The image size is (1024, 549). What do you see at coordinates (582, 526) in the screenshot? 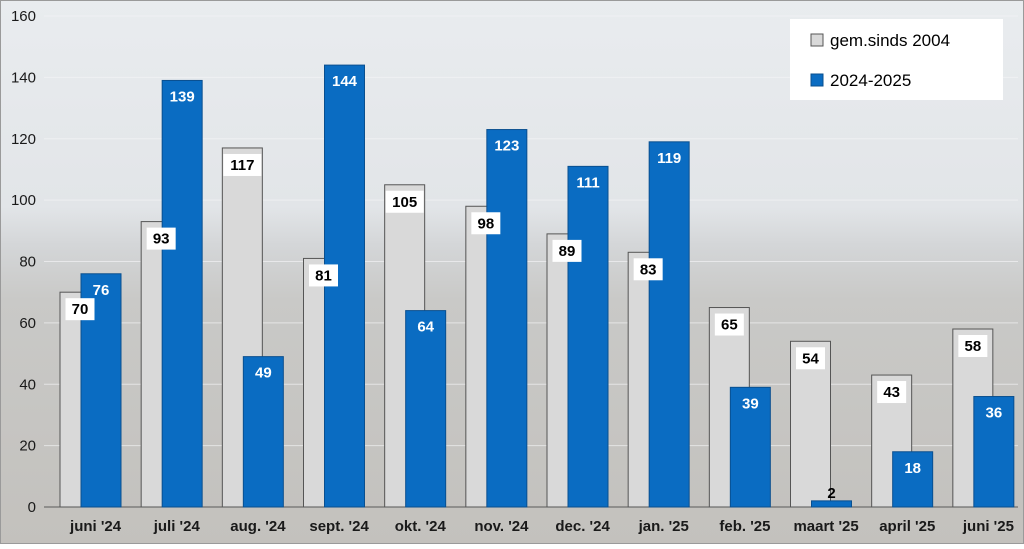
I see `x-tick-label: dec. '24` at bounding box center [582, 526].